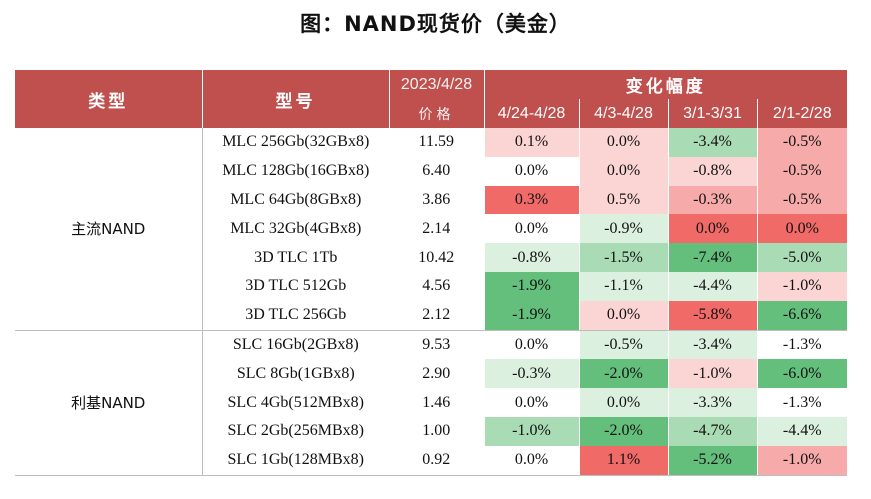  Describe the element at coordinates (623, 113) in the screenshot. I see `header-period: 4/3-4/28` at that location.